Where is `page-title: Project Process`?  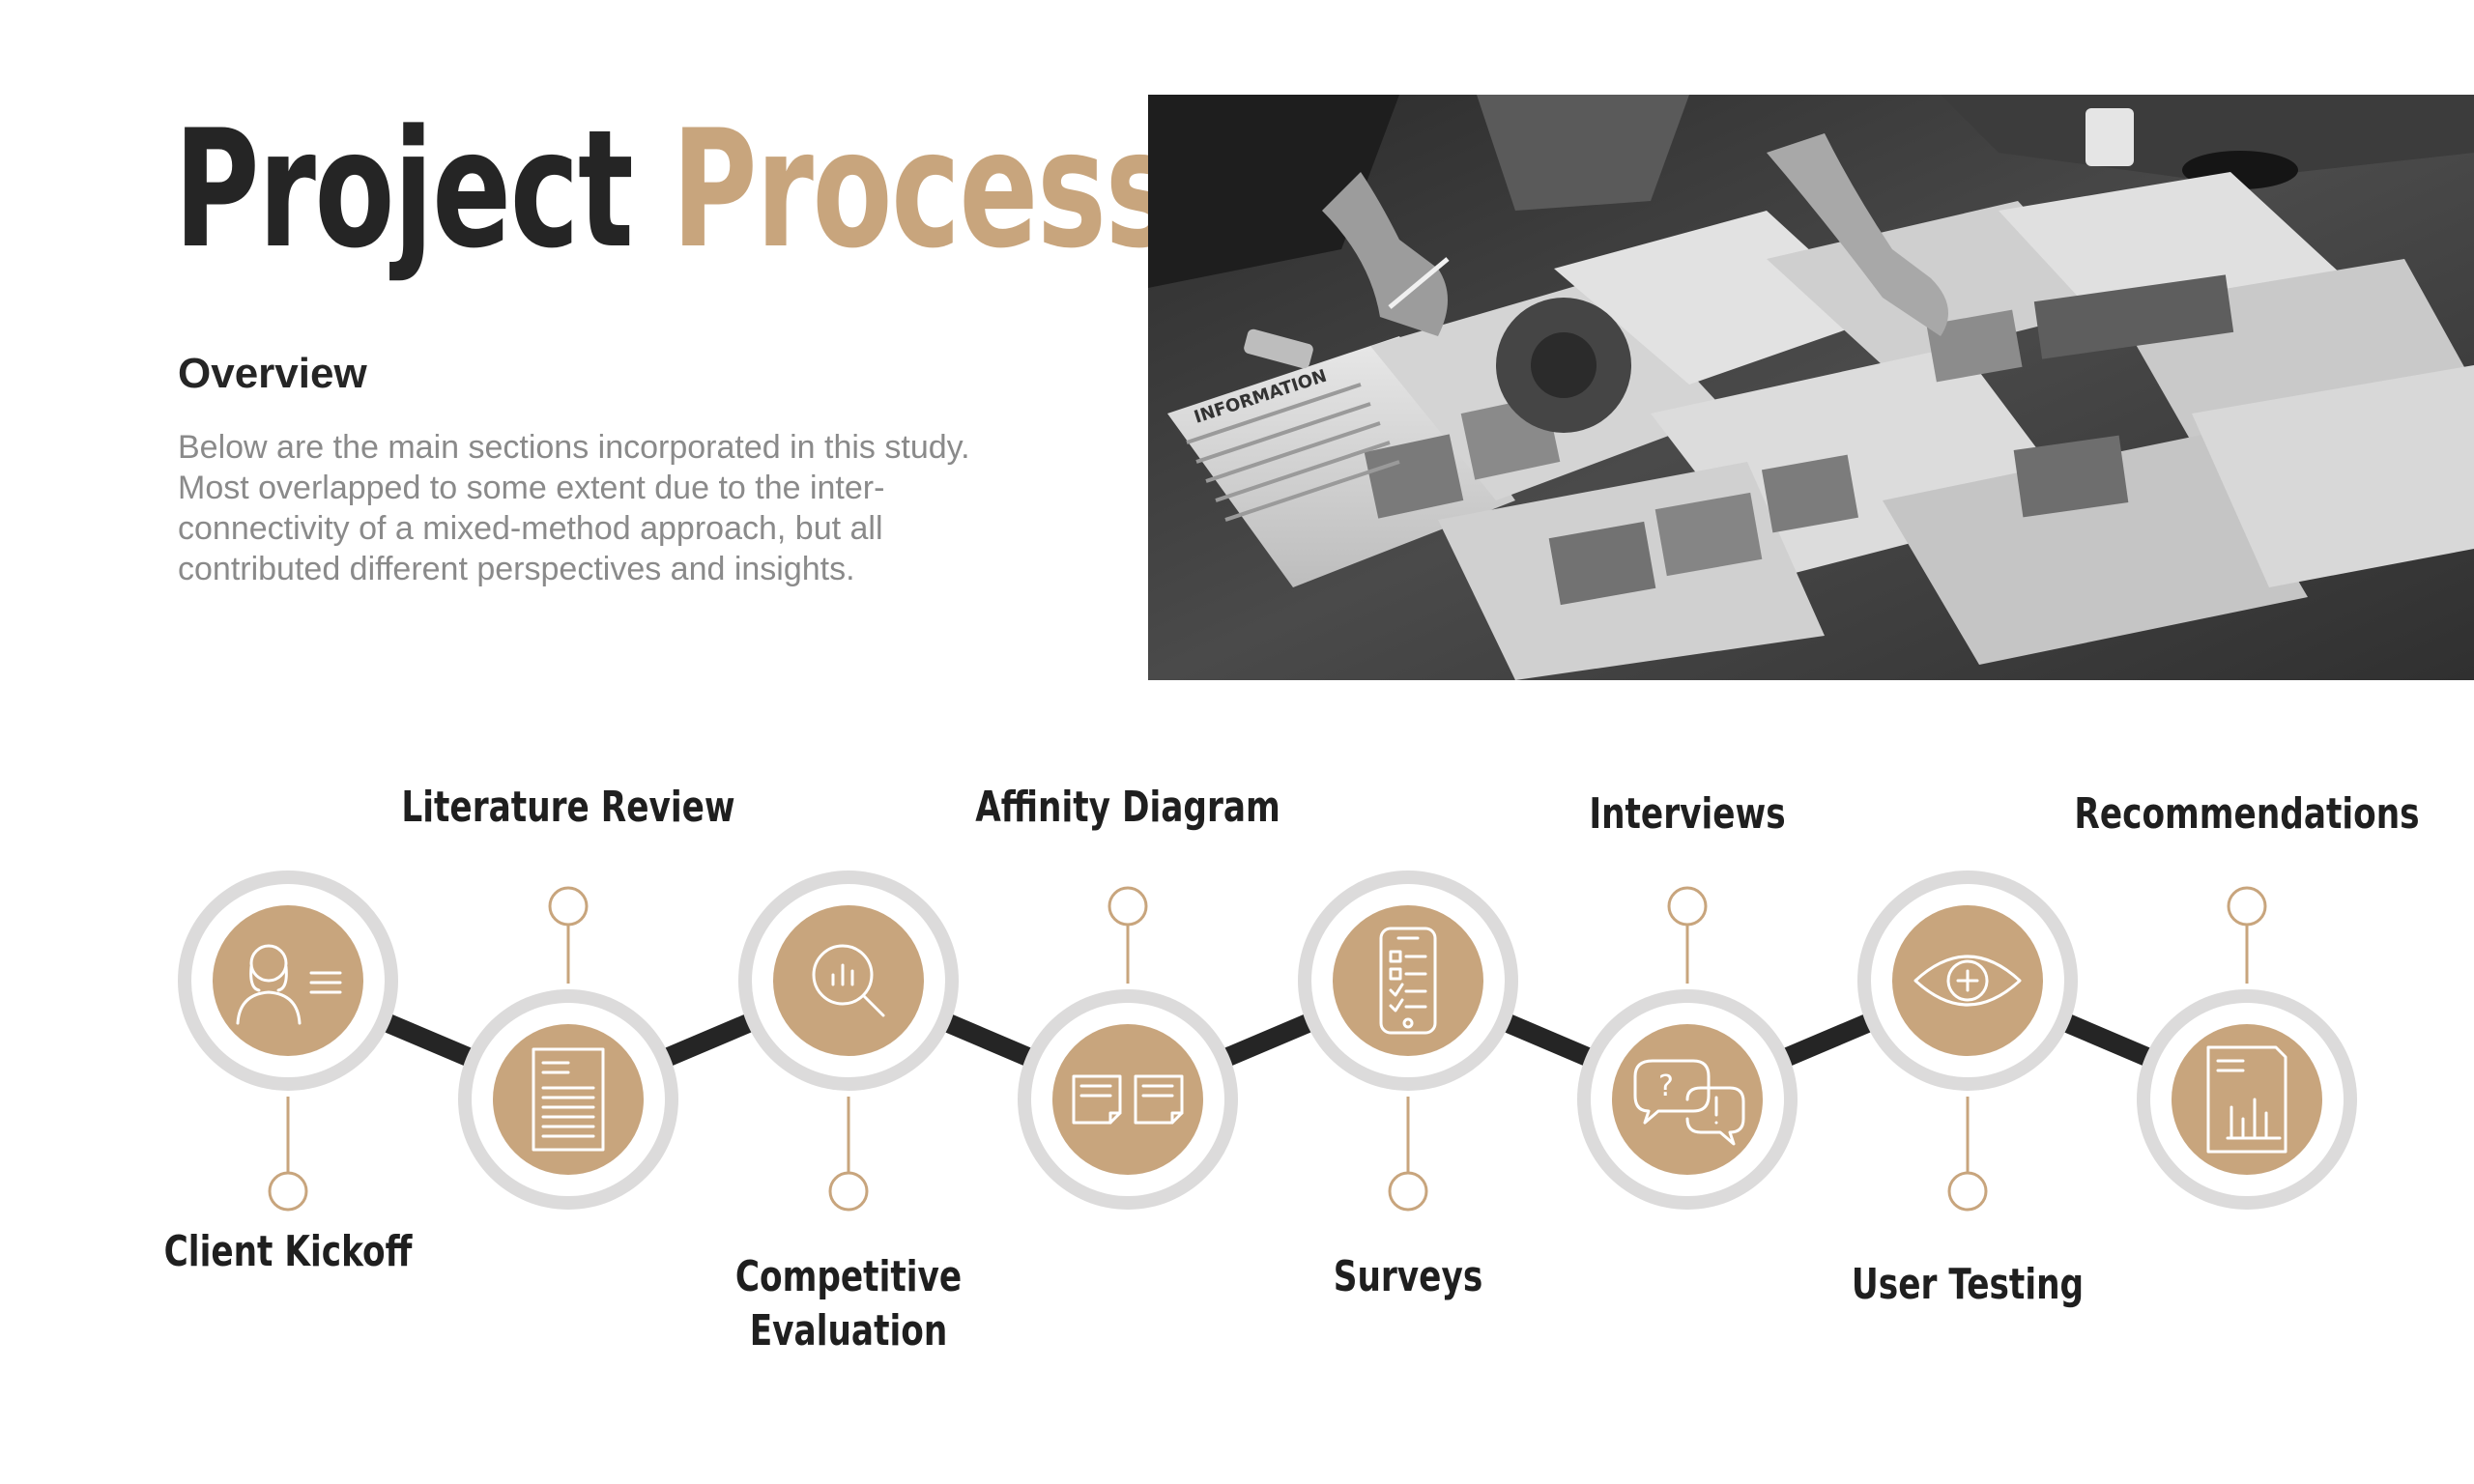 page-title: Project Process is located at coordinates (674, 190).